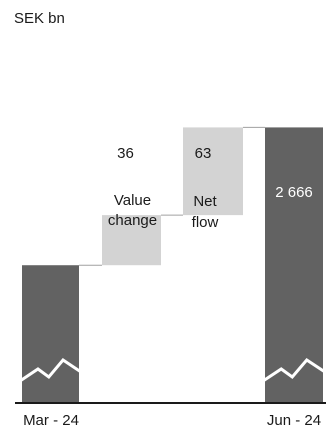 The height and width of the screenshot is (428, 329). Describe the element at coordinates (294, 420) in the screenshot. I see `x-tick-label-end: Jun - 24` at that location.